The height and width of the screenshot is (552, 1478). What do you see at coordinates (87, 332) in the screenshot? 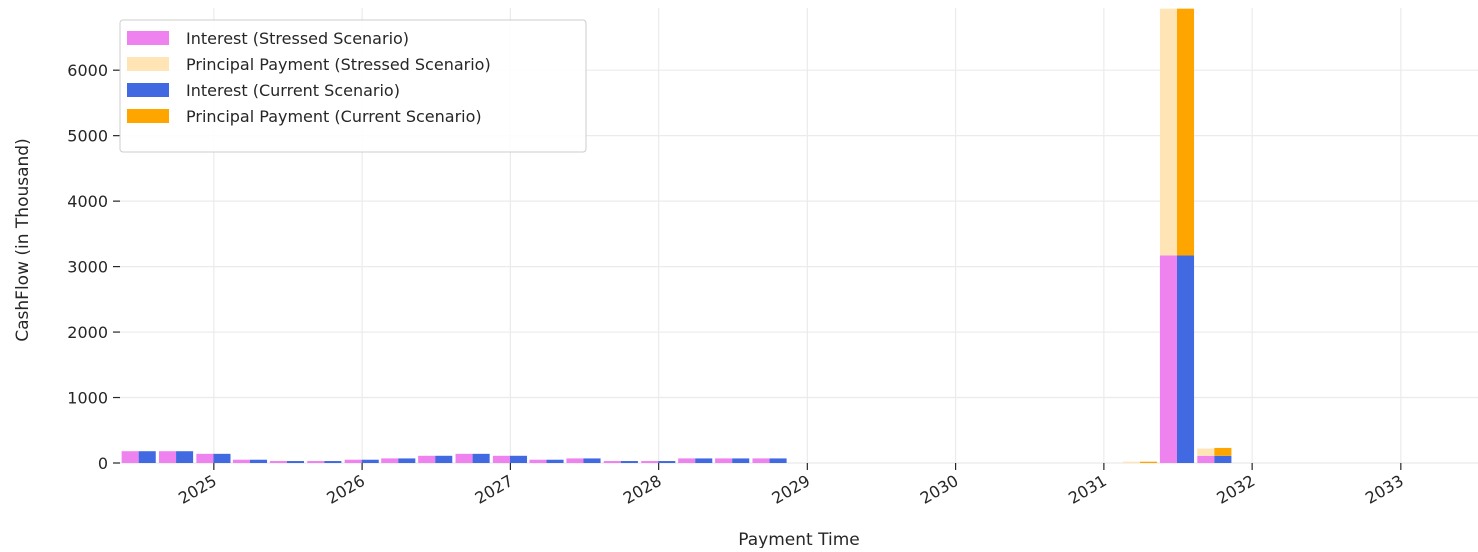
I see `y-tick-label: 2000` at bounding box center [87, 332].